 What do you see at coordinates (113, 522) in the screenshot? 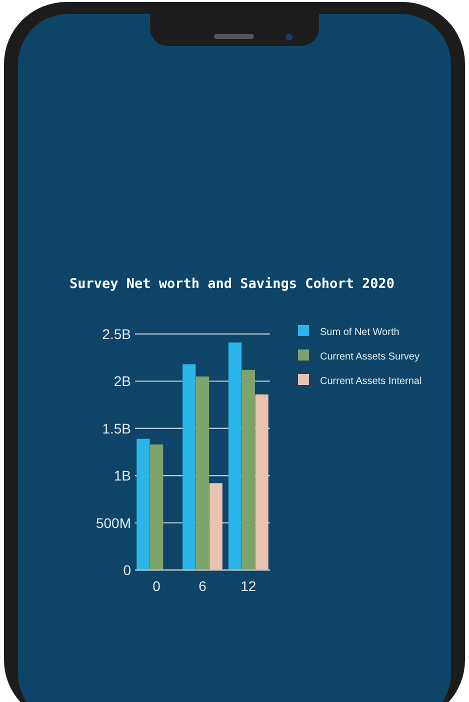
I see `y-tick-label: 500M` at bounding box center [113, 522].